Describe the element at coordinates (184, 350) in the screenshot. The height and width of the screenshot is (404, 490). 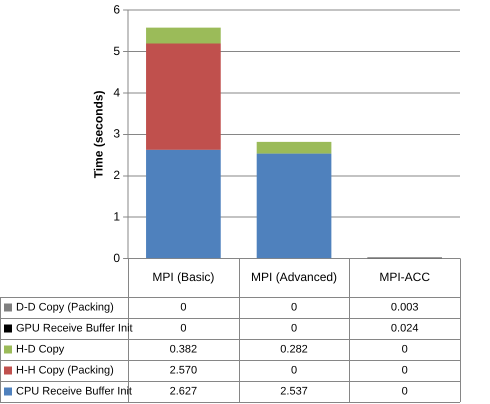
I see `data-label: 0.382` at that location.